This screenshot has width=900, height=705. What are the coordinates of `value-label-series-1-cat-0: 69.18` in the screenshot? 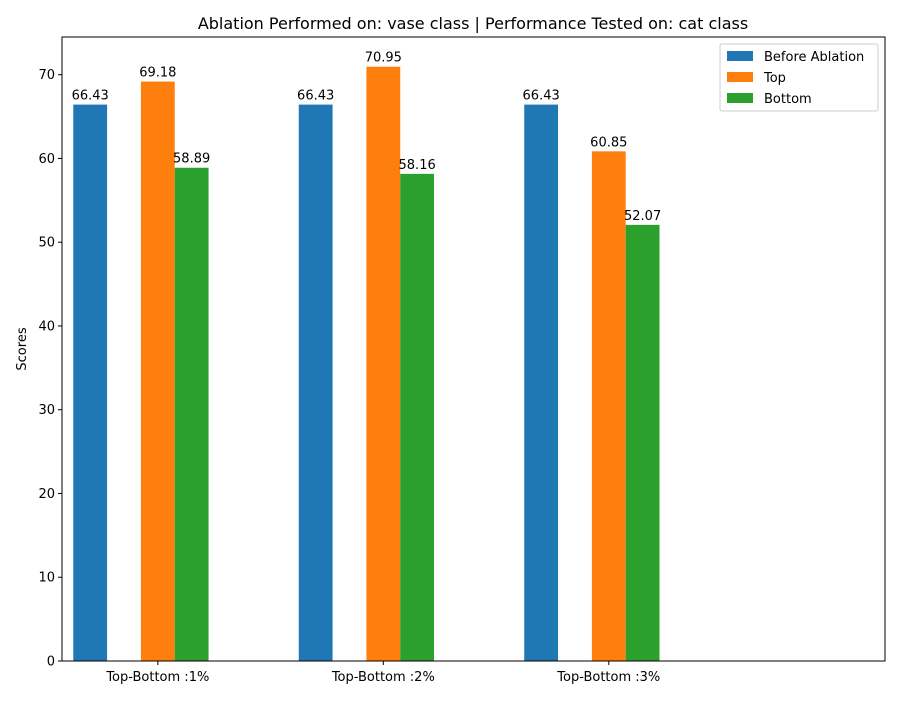 It's located at (157, 73).